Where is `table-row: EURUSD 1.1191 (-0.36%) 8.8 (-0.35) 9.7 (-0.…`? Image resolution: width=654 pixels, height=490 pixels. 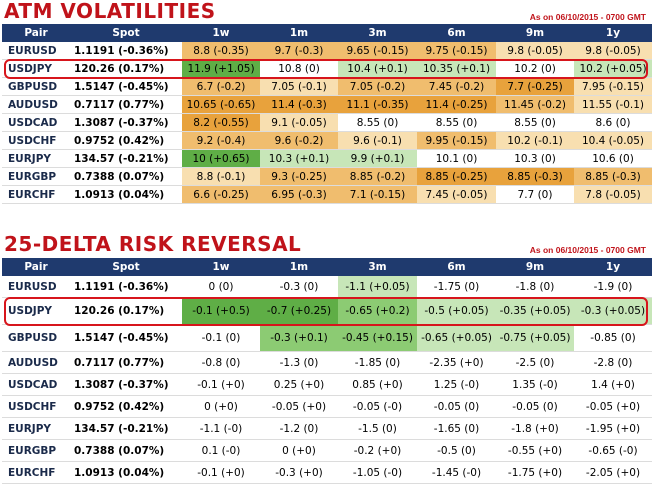 table-row: EURUSD 1.1191 (-0.36%) 8.8 (-0.35) 9.7 (-0.… is located at coordinates (327, 51).